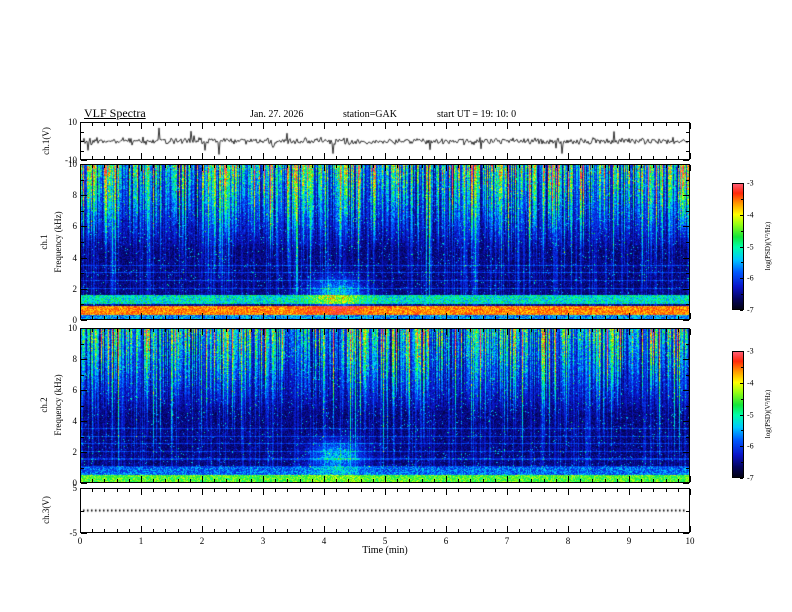  What do you see at coordinates (115, 113) in the screenshot?
I see `figure-title: VLF Spectra` at bounding box center [115, 113].